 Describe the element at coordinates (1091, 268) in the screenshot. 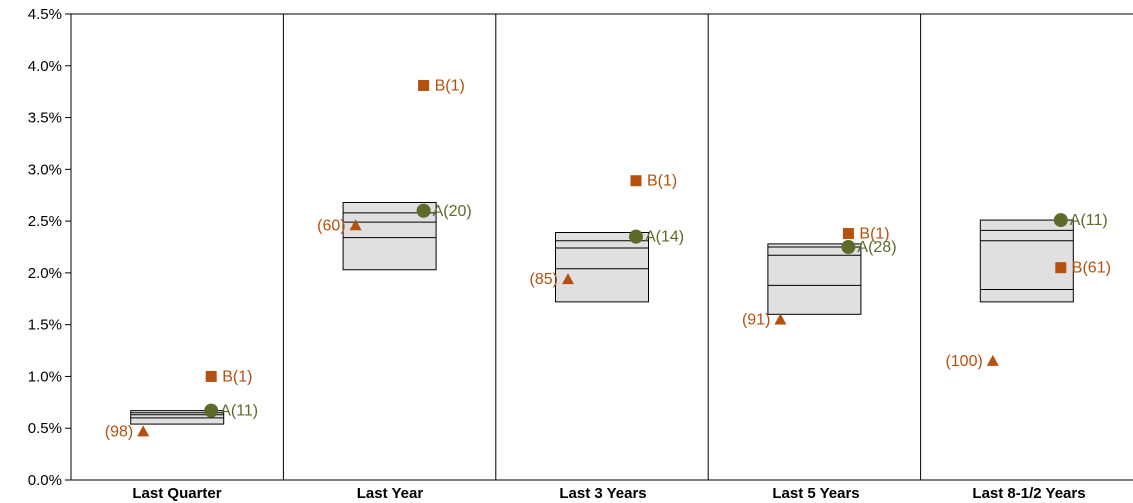

I see `marker-b-label: B(61)` at that location.